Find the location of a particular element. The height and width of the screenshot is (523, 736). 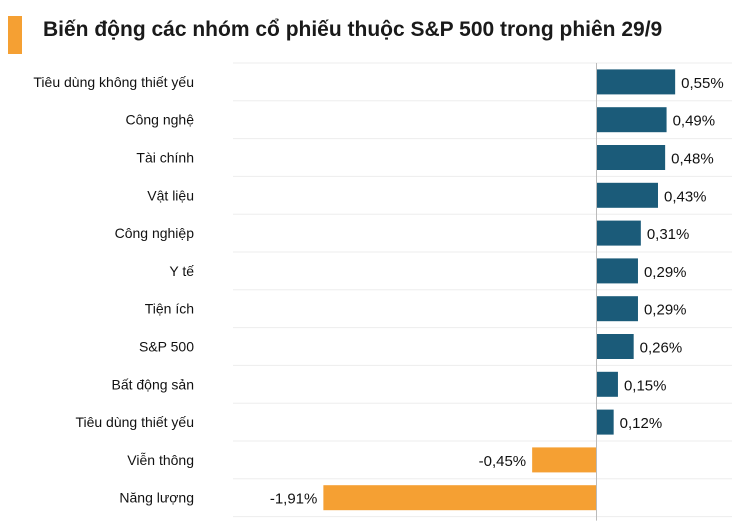

category-label: Viễn thông is located at coordinates (160, 460).